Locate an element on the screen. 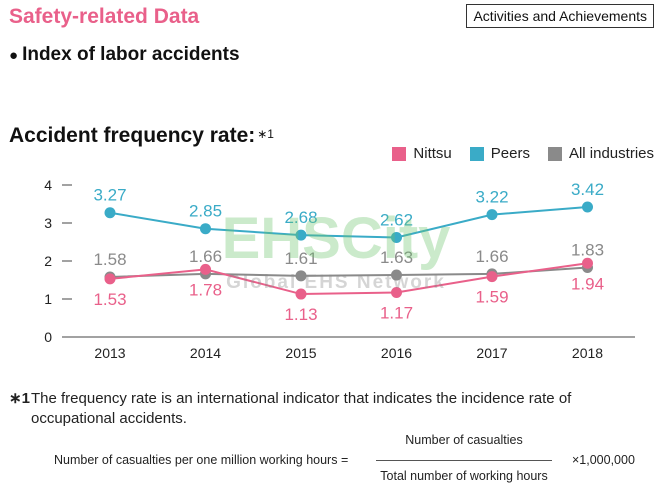  page-title: Safety-related Data is located at coordinates (104, 16).